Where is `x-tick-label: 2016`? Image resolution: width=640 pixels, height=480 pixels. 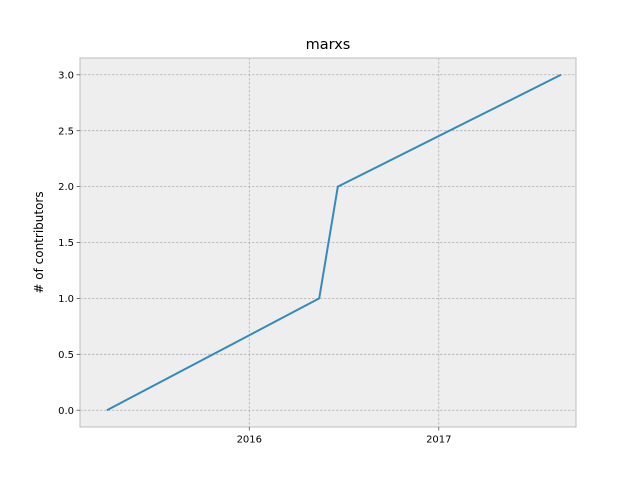
x-tick-label: 2016 is located at coordinates (249, 440).